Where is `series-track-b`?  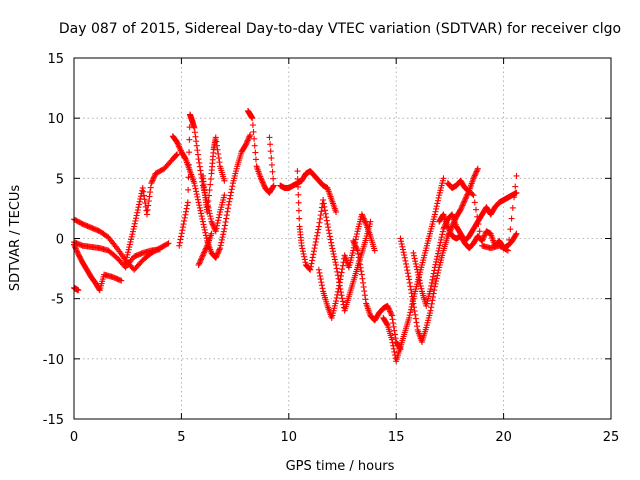
series-track-b is located at coordinates (117, 255).